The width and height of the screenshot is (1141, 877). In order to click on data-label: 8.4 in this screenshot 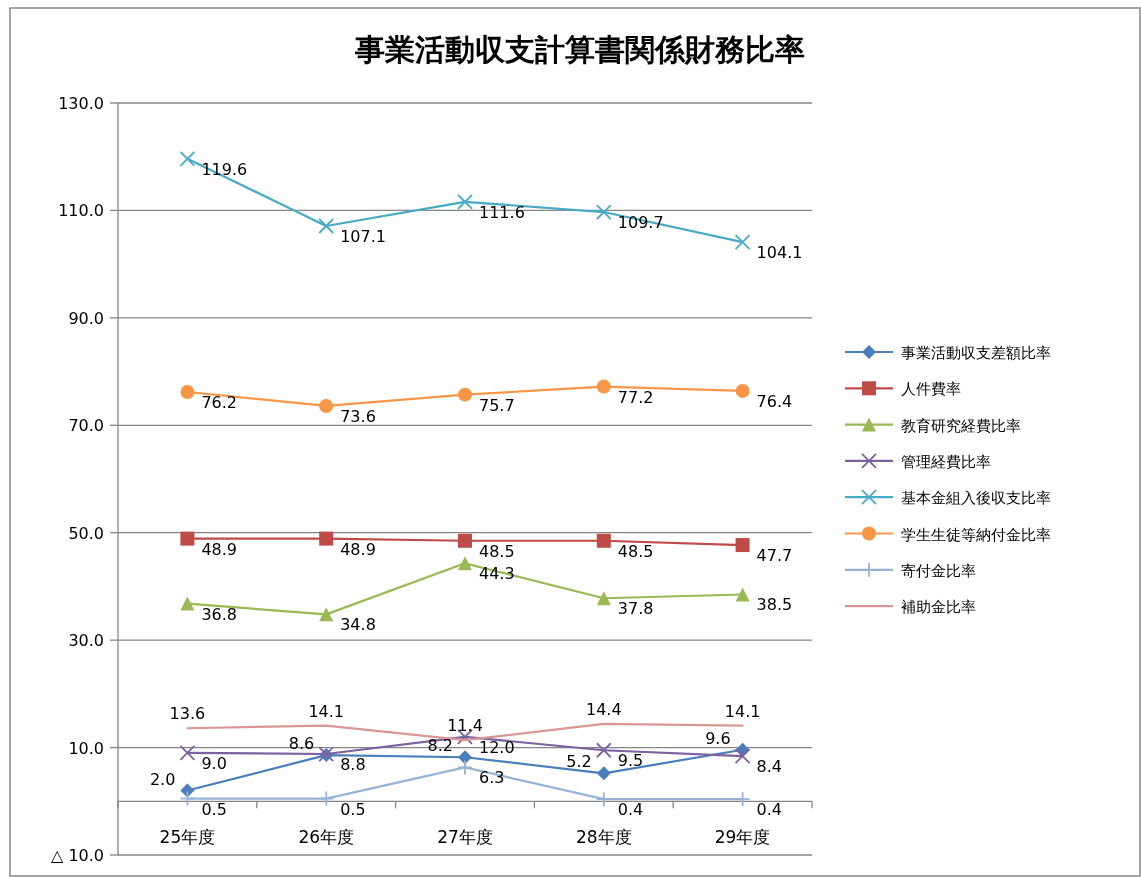, I will do `click(769, 767)`.